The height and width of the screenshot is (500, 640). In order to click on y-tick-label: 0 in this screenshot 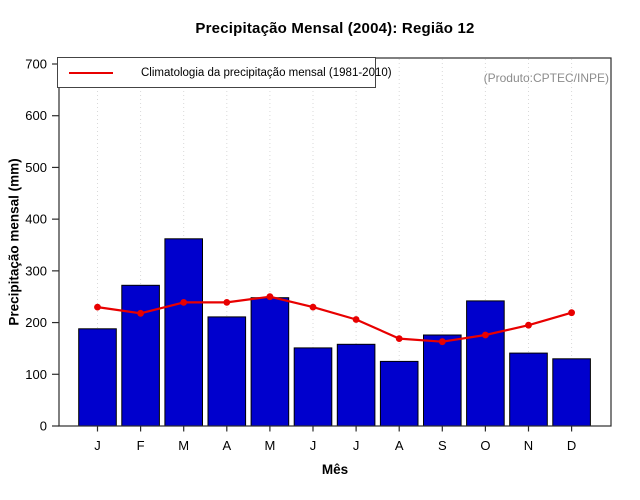, I will do `click(43, 426)`.